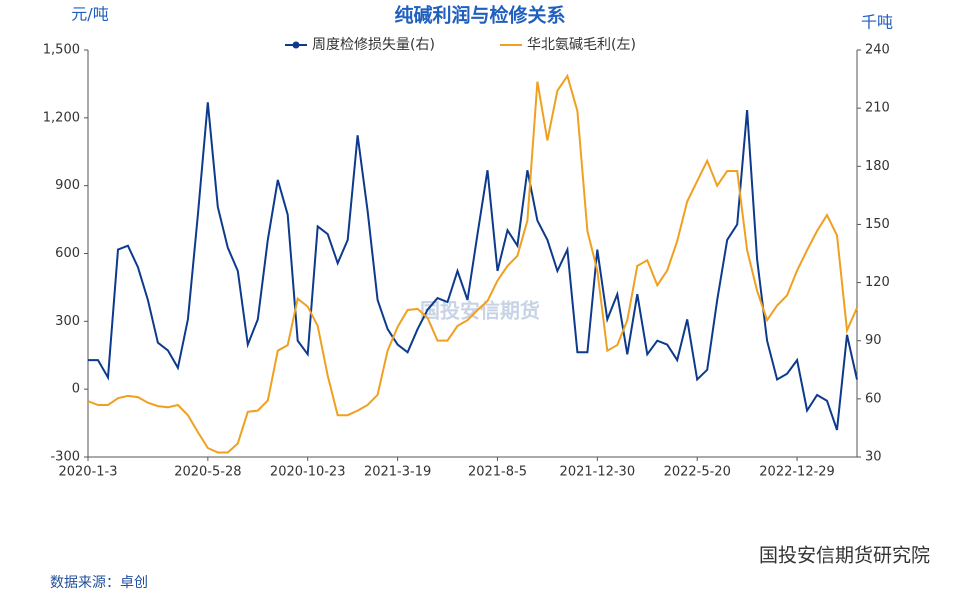  I want to click on x-tick-label: 2020-1-3, so click(87, 472).